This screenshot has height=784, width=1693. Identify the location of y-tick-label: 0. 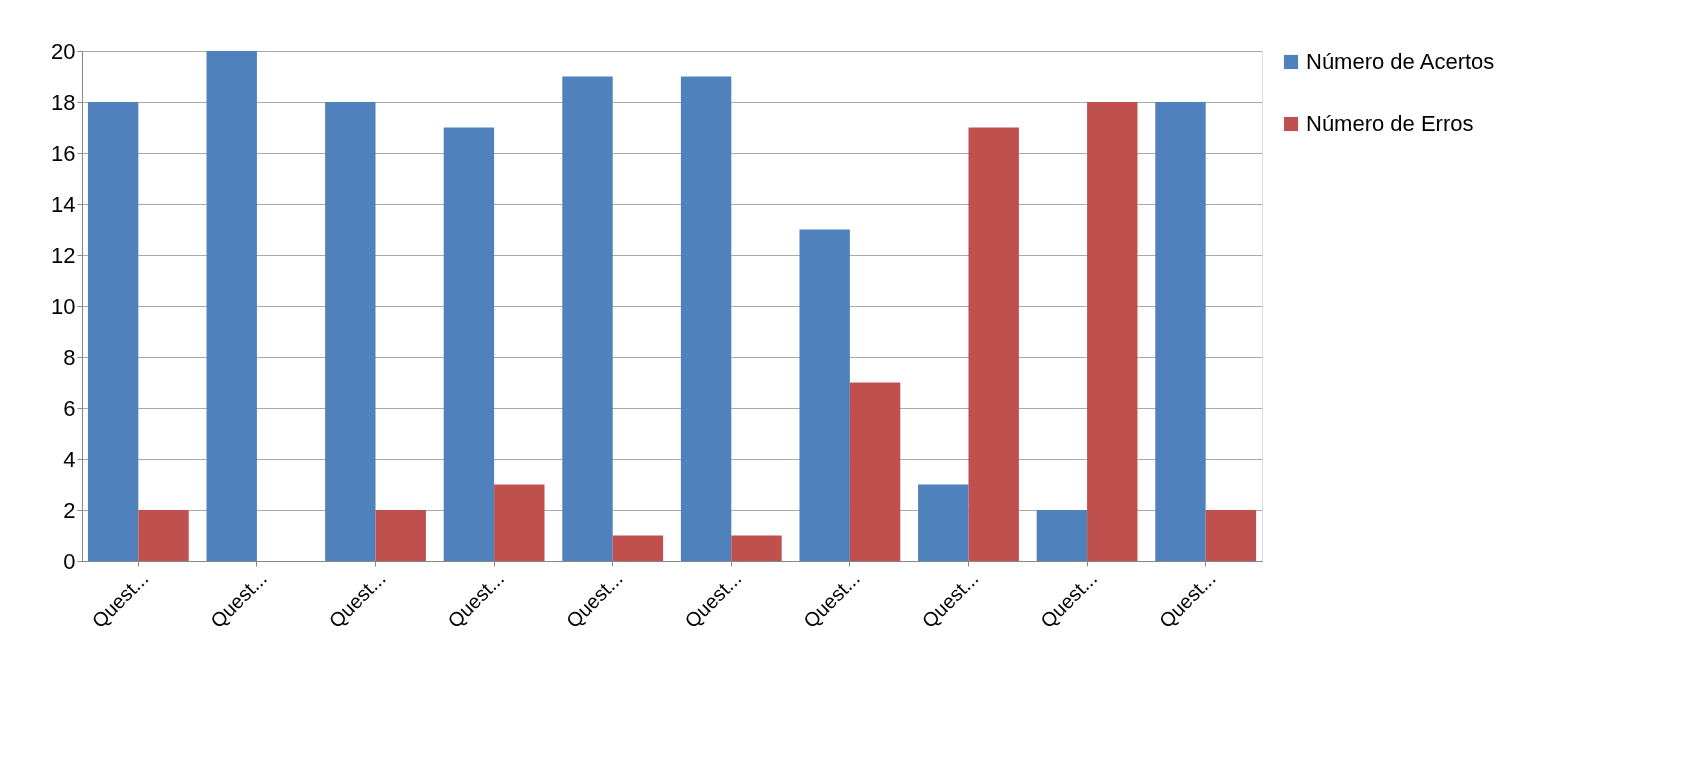
(69, 561).